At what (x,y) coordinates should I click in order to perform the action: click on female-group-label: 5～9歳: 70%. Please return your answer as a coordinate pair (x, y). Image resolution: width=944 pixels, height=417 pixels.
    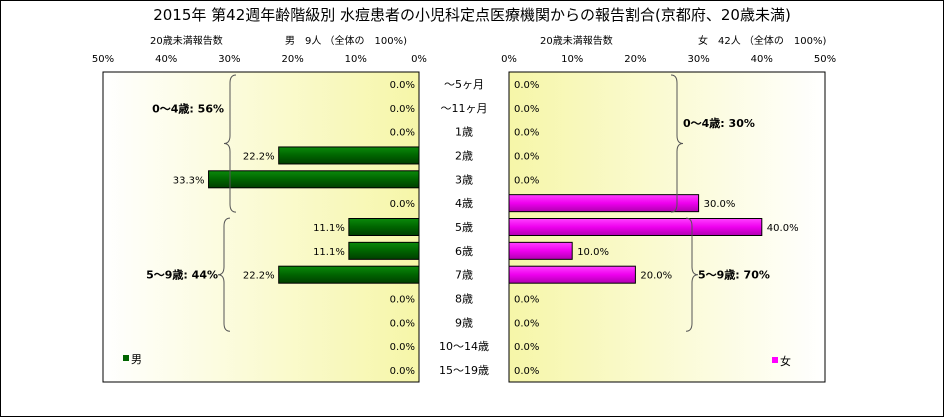
    Looking at the image, I should click on (734, 275).